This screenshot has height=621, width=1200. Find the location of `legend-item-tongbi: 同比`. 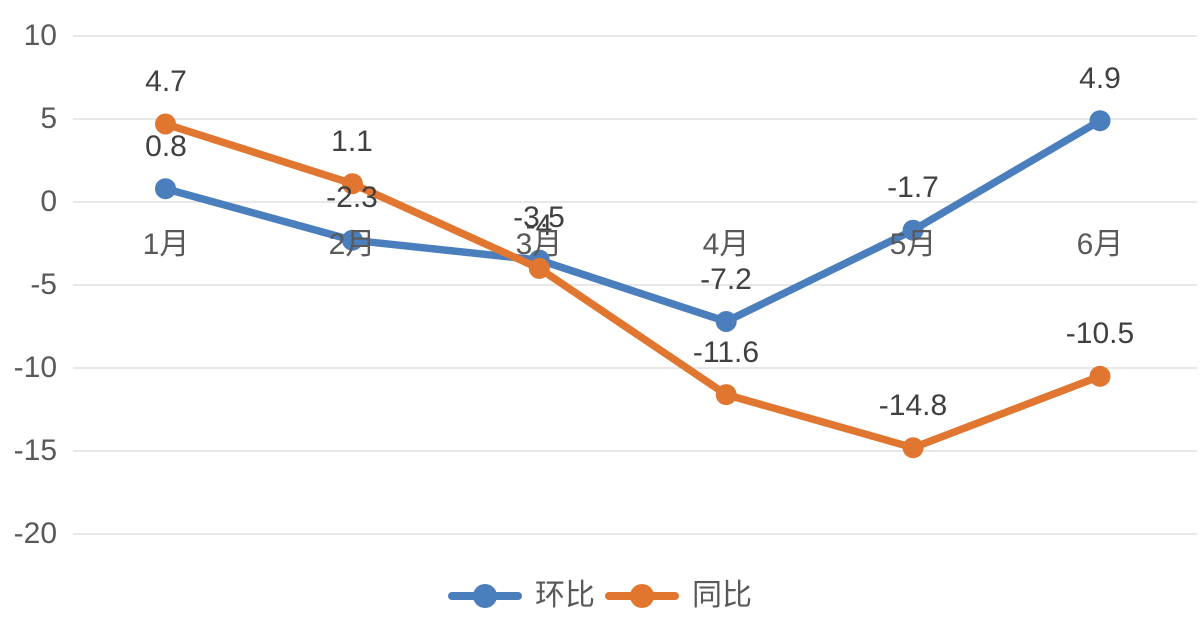

legend-item-tongbi: 同比 is located at coordinates (678, 596).